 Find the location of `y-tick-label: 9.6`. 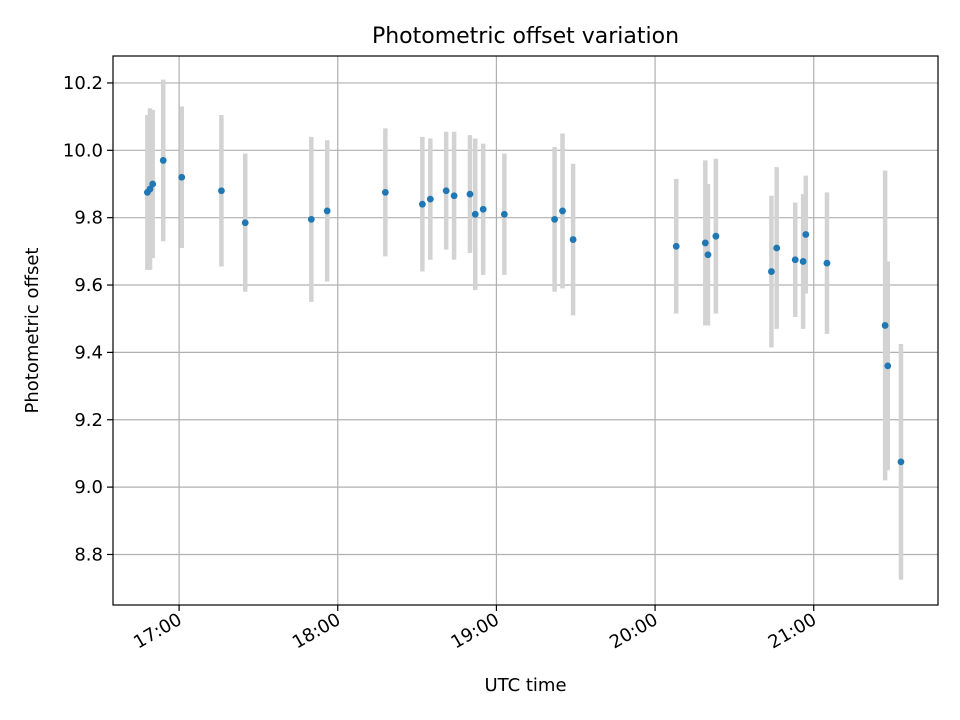

y-tick-label: 9.6 is located at coordinates (88, 285).